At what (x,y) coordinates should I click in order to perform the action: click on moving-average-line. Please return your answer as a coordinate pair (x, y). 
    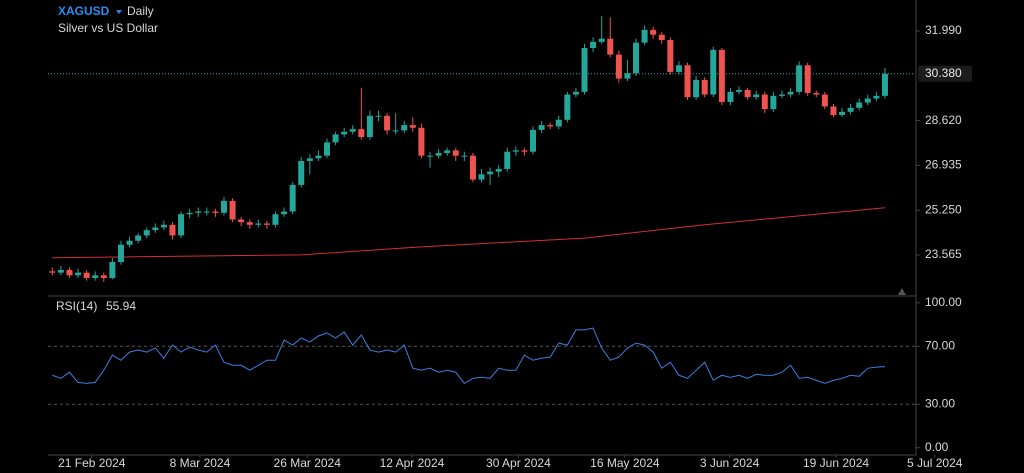
    Looking at the image, I should click on (469, 233).